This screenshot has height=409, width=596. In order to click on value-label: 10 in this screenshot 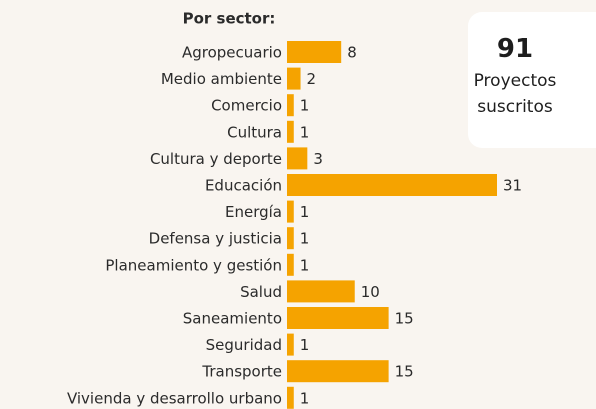, I will do `click(370, 292)`.